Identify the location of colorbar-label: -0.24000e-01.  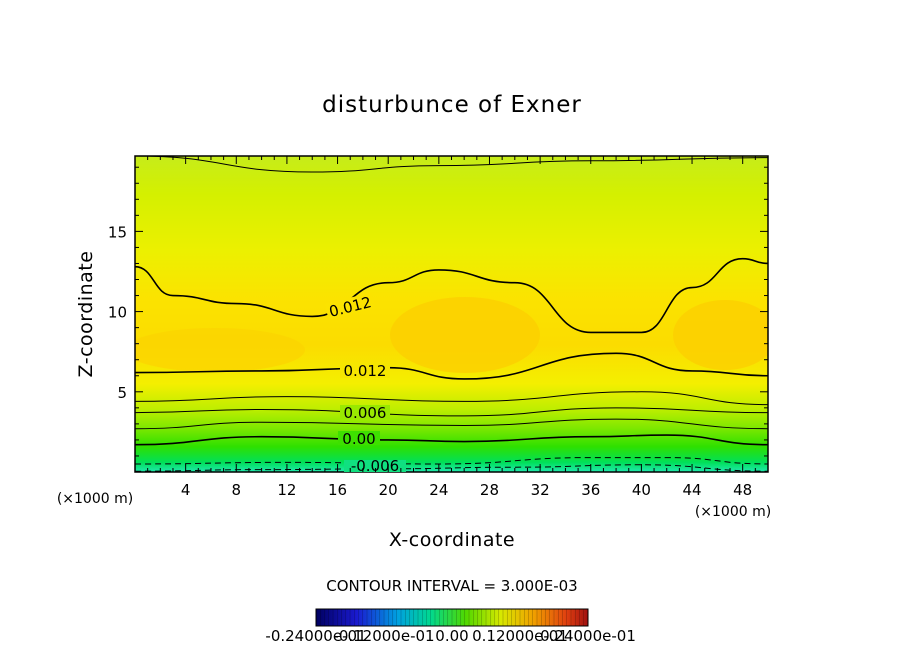
(315, 636).